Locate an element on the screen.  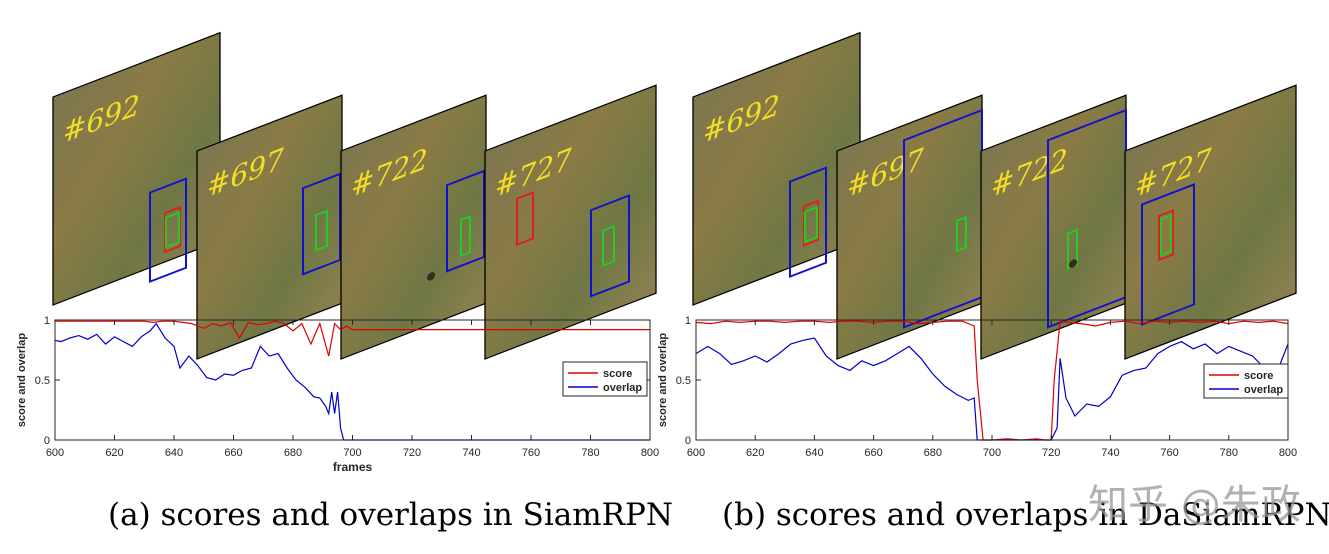
caption-dasiamrpn: (b) scores and overlaps in DaSiamRPN is located at coordinates (1025, 515).